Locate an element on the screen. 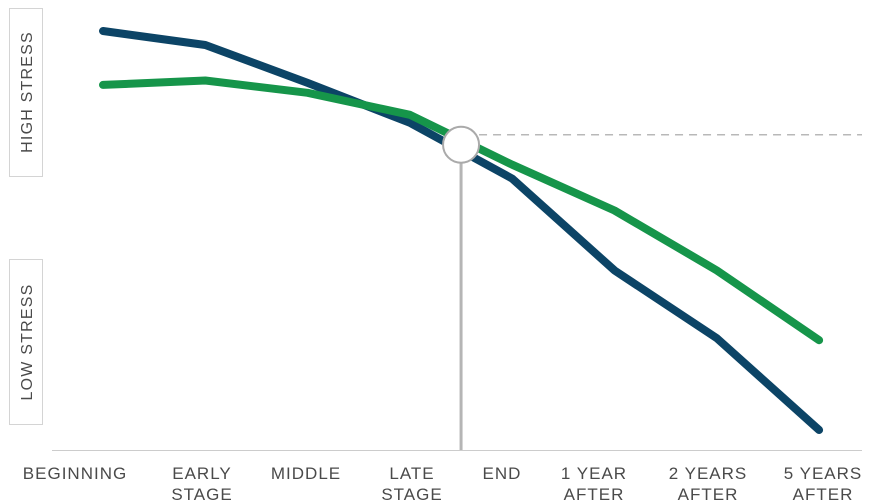 Image resolution: width=869 pixels, height=502 pixels. x-tick-label: LATE STAGE is located at coordinates (411, 483).